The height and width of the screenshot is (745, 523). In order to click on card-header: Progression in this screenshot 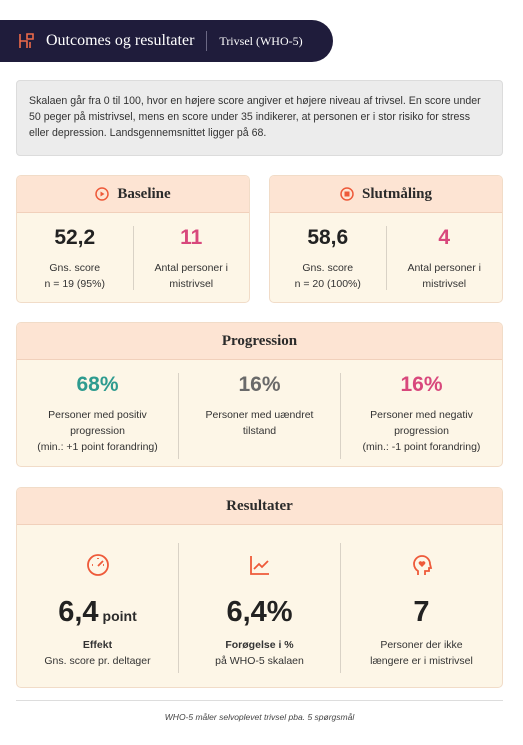, I will do `click(259, 341)`.